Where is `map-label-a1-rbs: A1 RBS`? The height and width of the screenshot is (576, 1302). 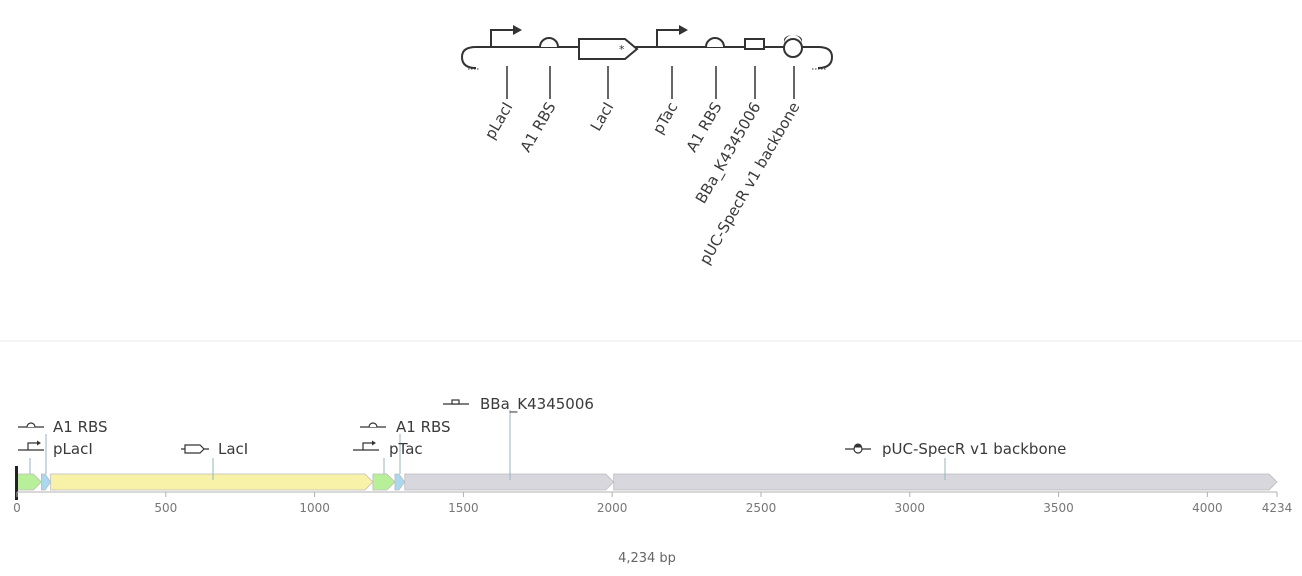 map-label-a1-rbs: A1 RBS is located at coordinates (80, 427).